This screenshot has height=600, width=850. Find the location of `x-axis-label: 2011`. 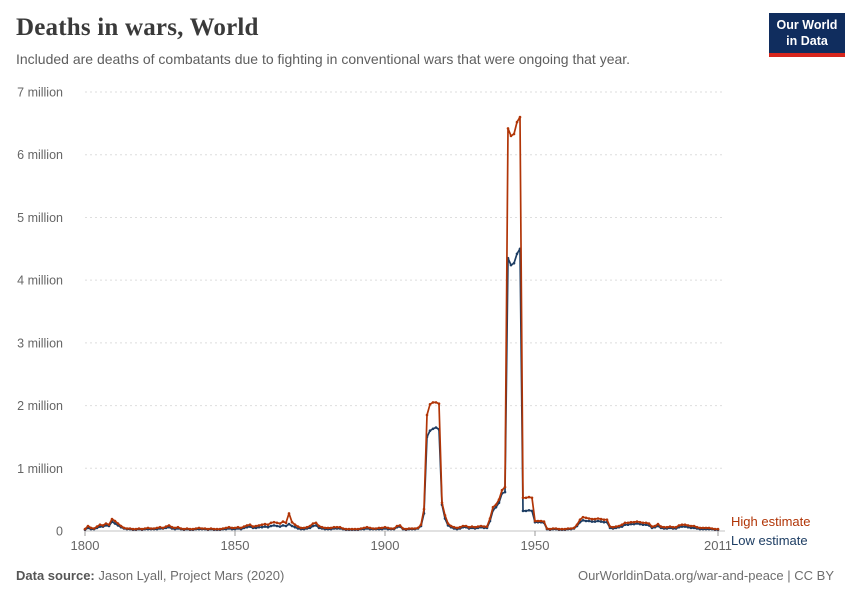

x-axis-label: 2011 is located at coordinates (718, 545).